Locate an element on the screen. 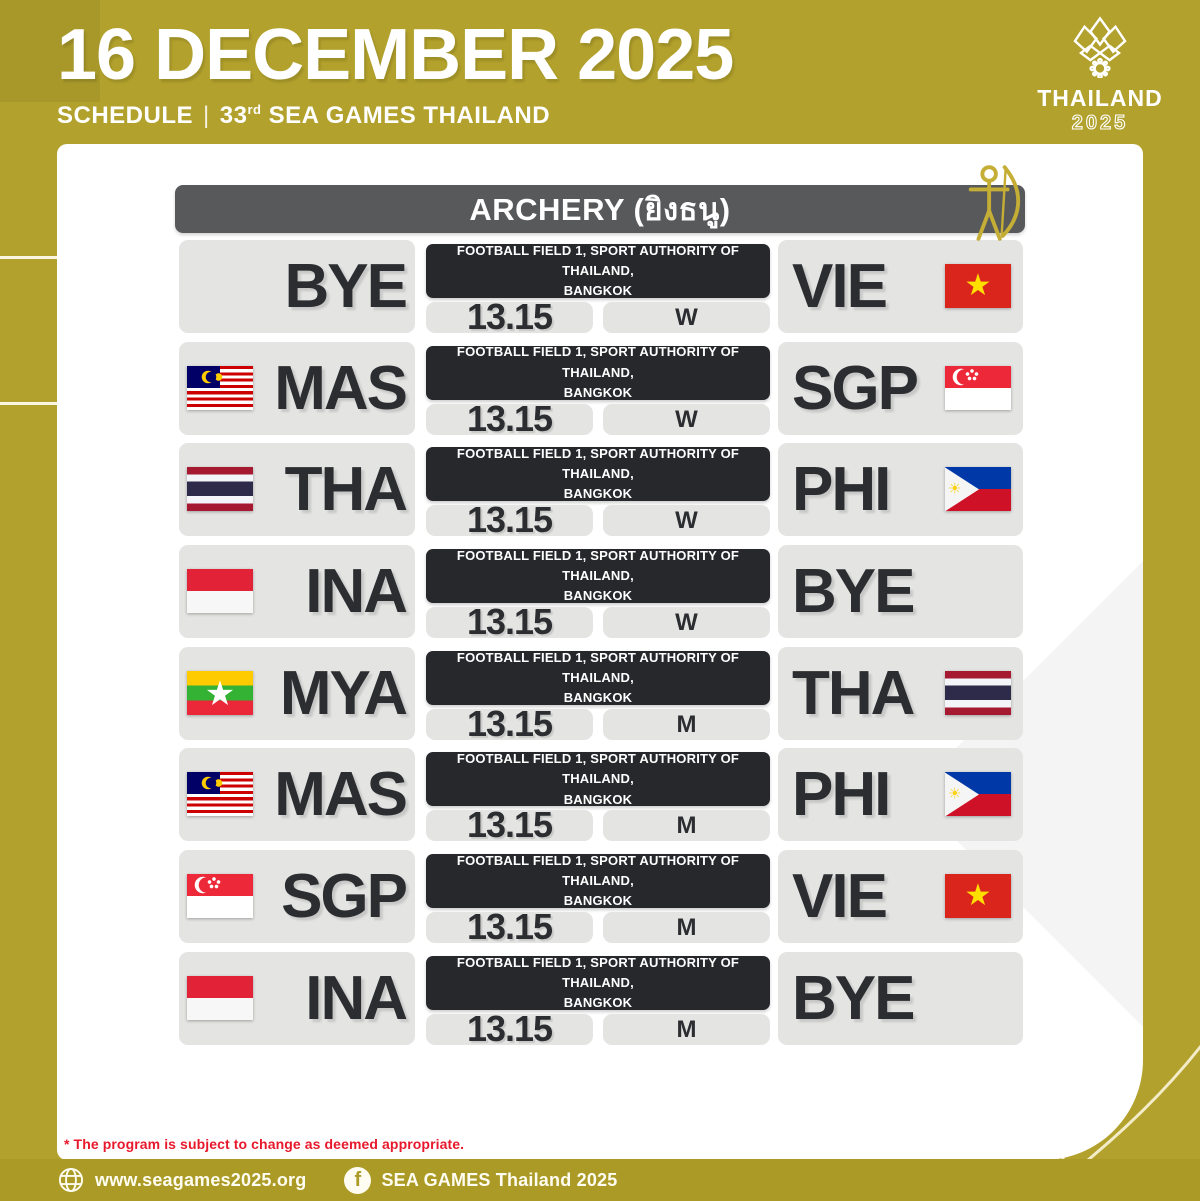 Image resolution: width=1200 pixels, height=1201 pixels. emblem-year: 2025 is located at coordinates (1100, 122).